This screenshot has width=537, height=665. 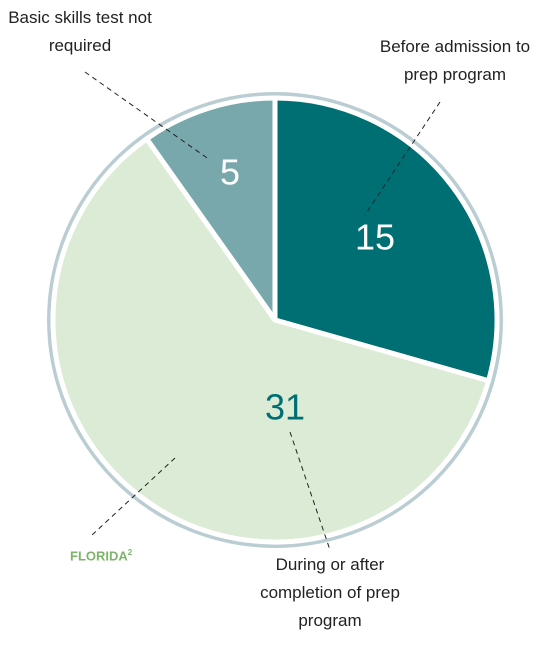 What do you see at coordinates (375, 237) in the screenshot?
I see `value-label: 15` at bounding box center [375, 237].